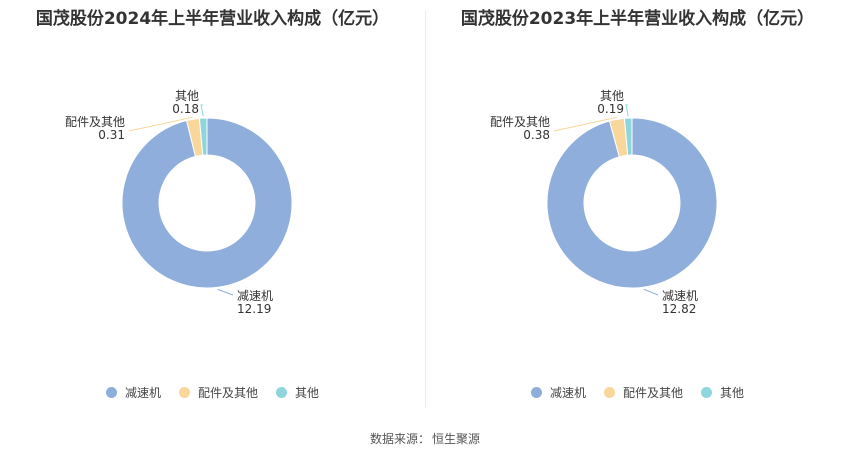  Describe the element at coordinates (456, 439) in the screenshot. I see `source-name: 恒生聚源` at that location.